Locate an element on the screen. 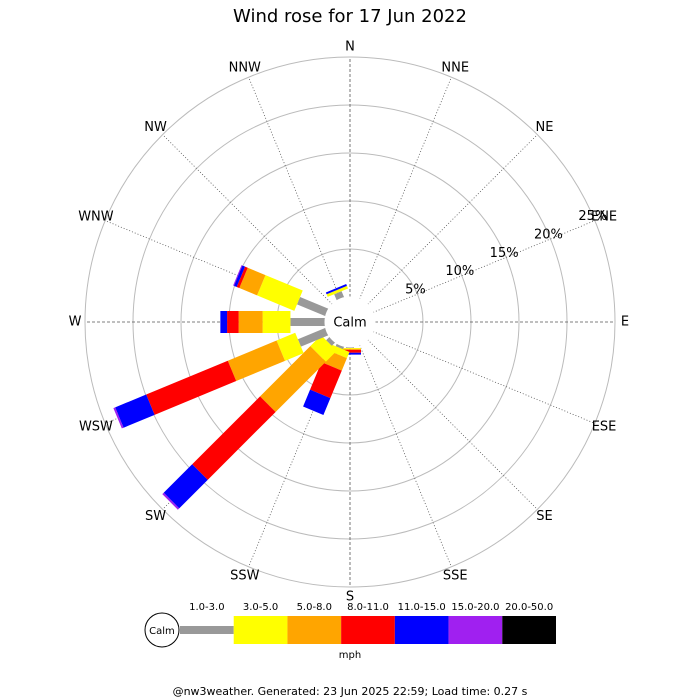 This screenshot has width=700, height=700. direction-label: SE is located at coordinates (544, 516).